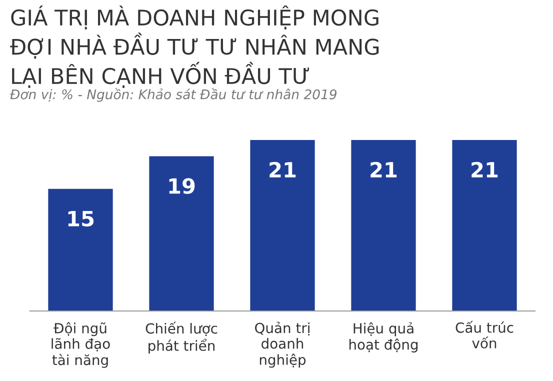 The width and height of the screenshot is (553, 381). I want to click on chart-subtitle: Đơn vị: % - Nguồn: Khảo sát Đầu tư tư nhân 2019, so click(173, 95).